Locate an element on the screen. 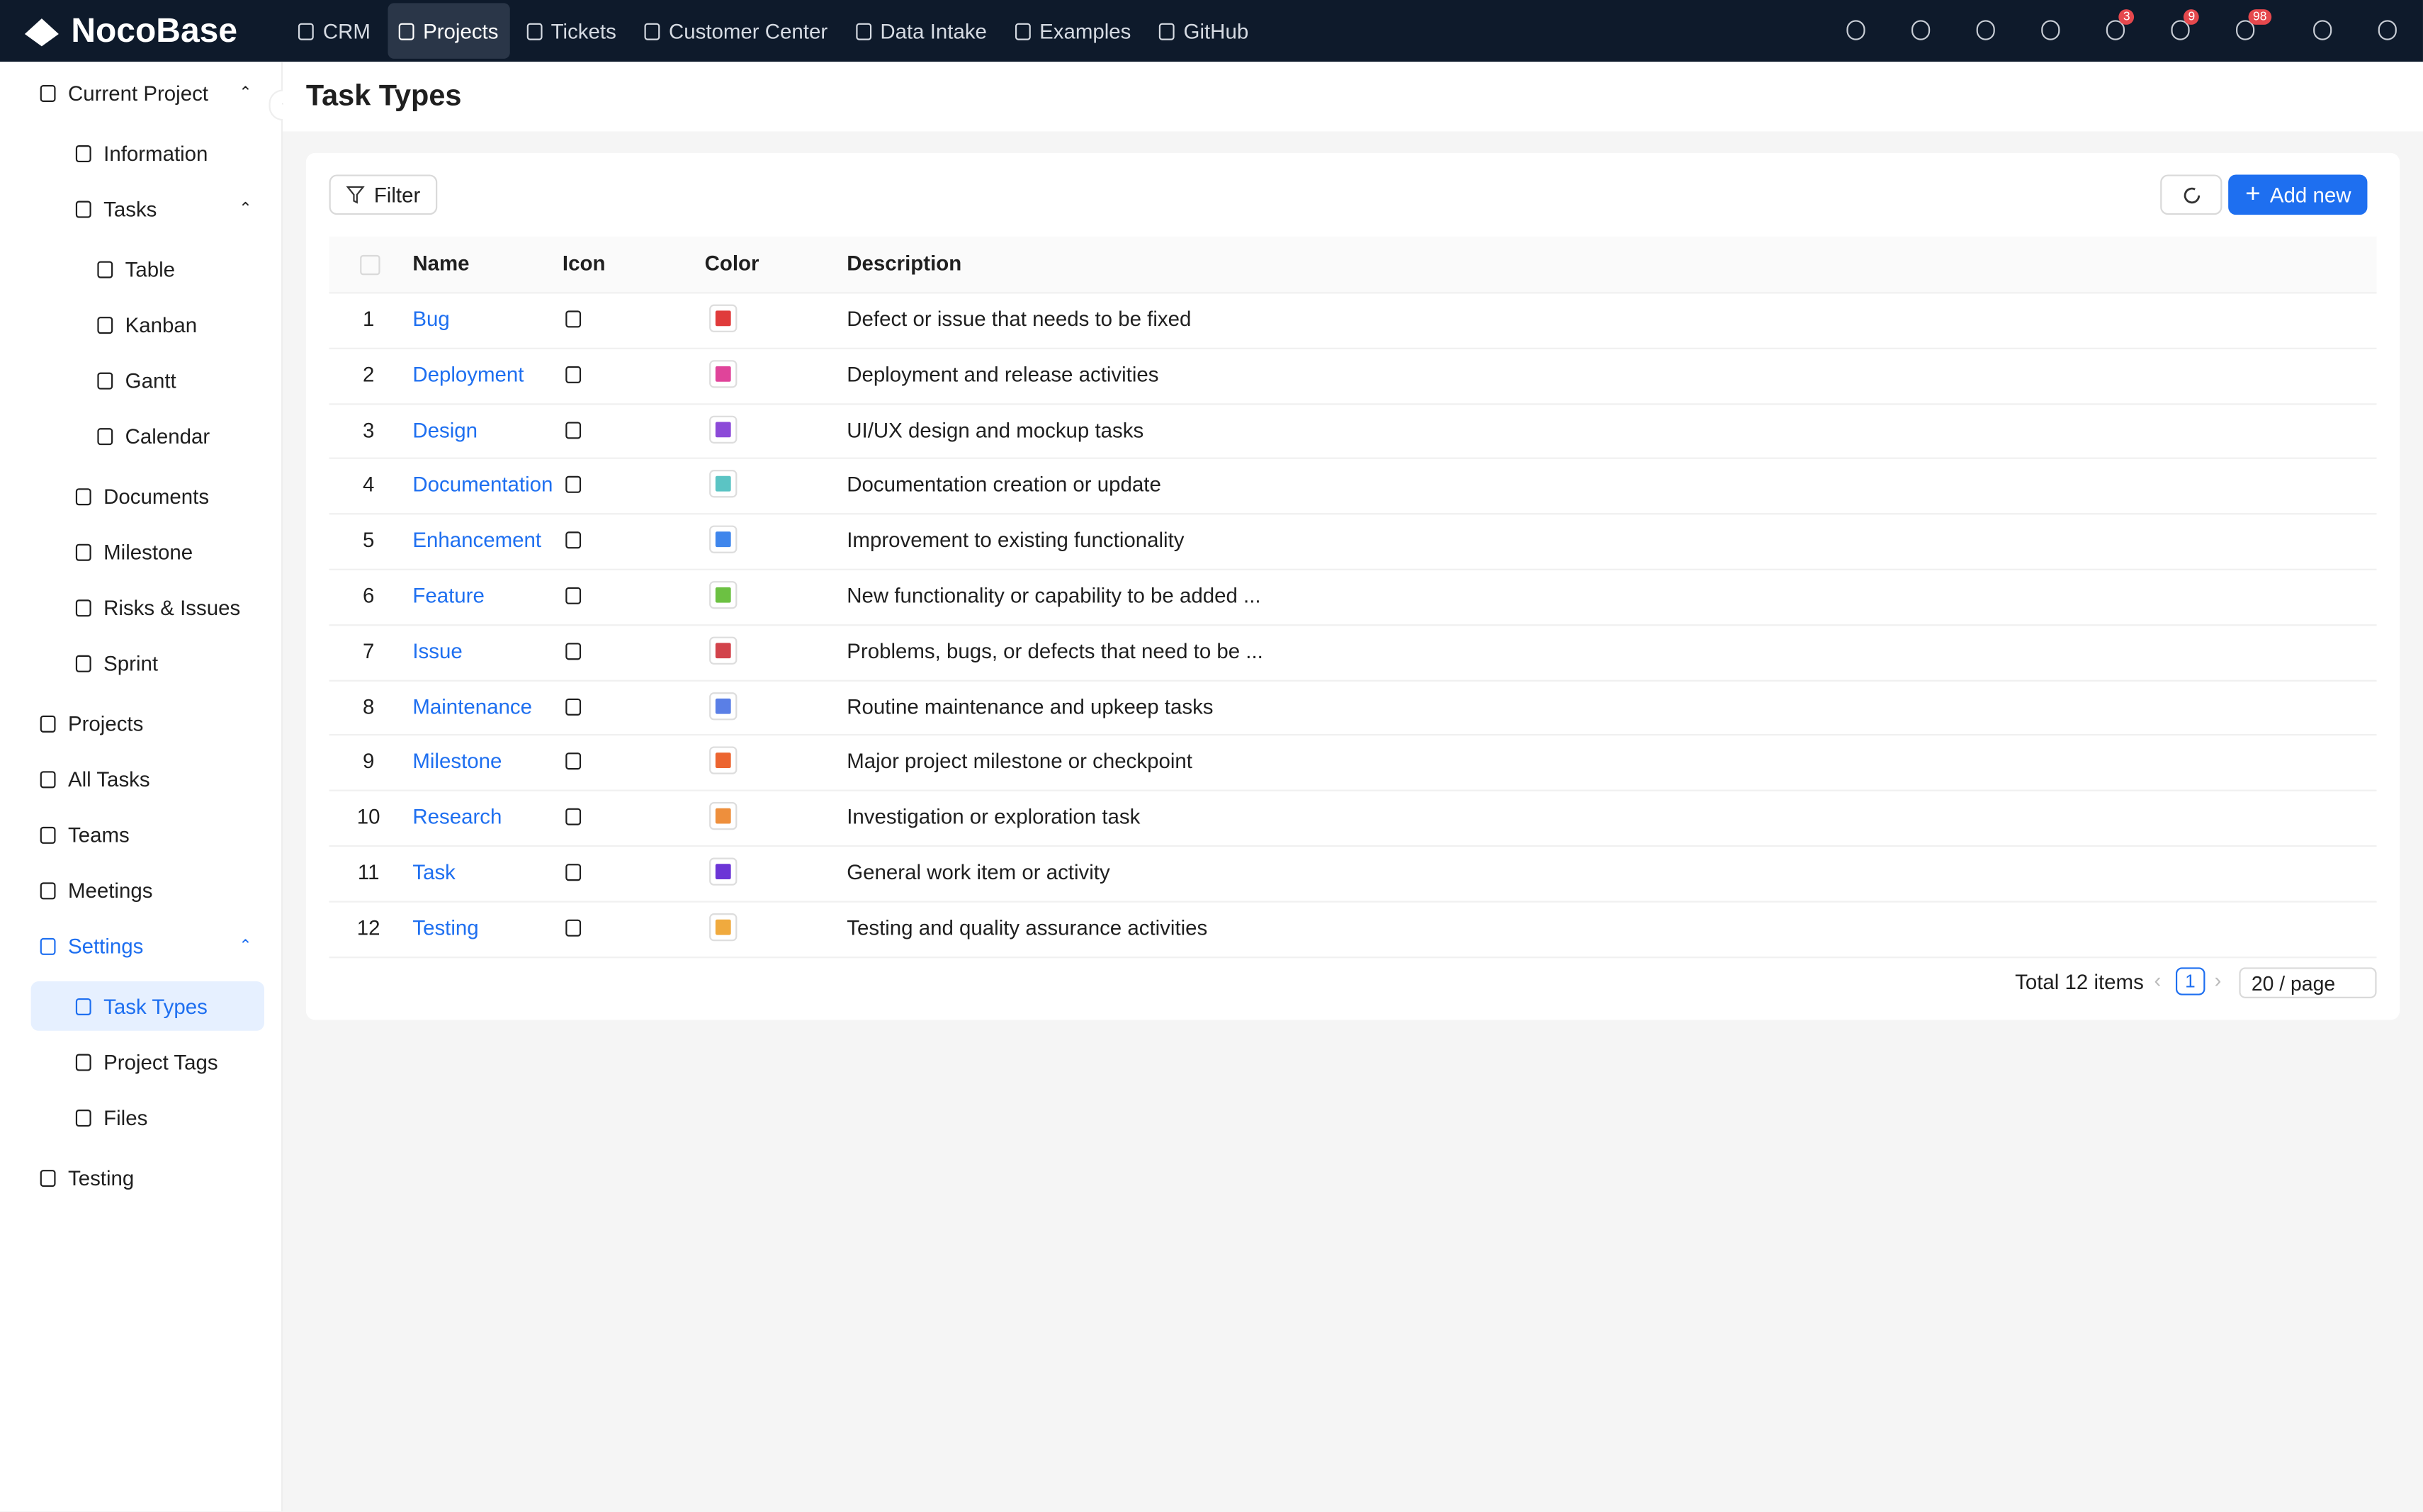 The width and height of the screenshot is (2423, 1512). sidebar-item: Teams is located at coordinates (147, 834).